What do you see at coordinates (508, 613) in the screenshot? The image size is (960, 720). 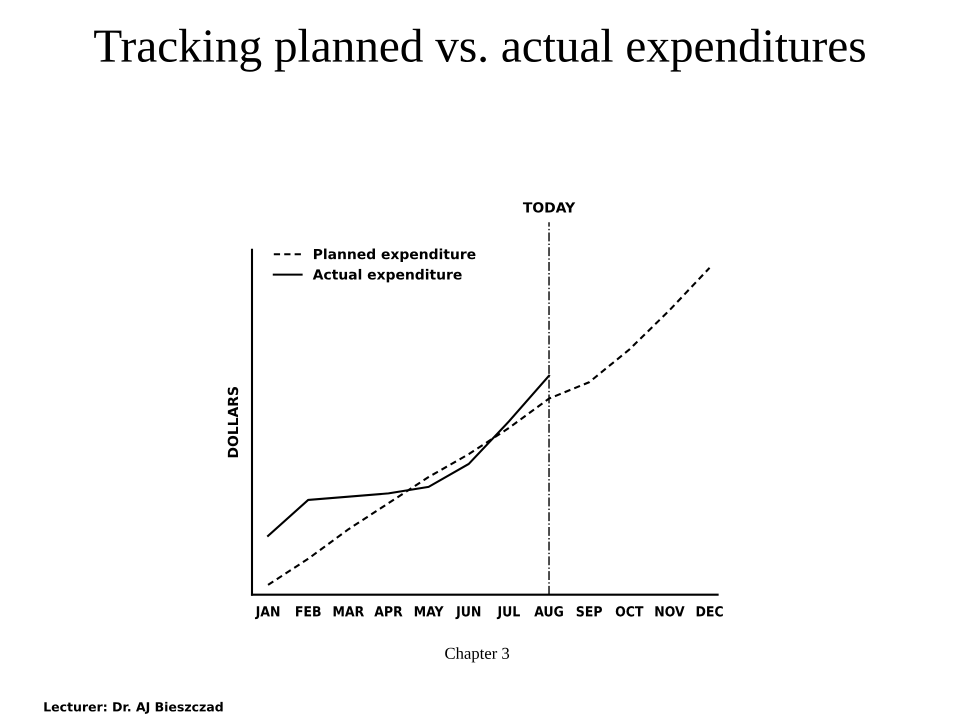 I see `x-tick-label: JUL` at bounding box center [508, 613].